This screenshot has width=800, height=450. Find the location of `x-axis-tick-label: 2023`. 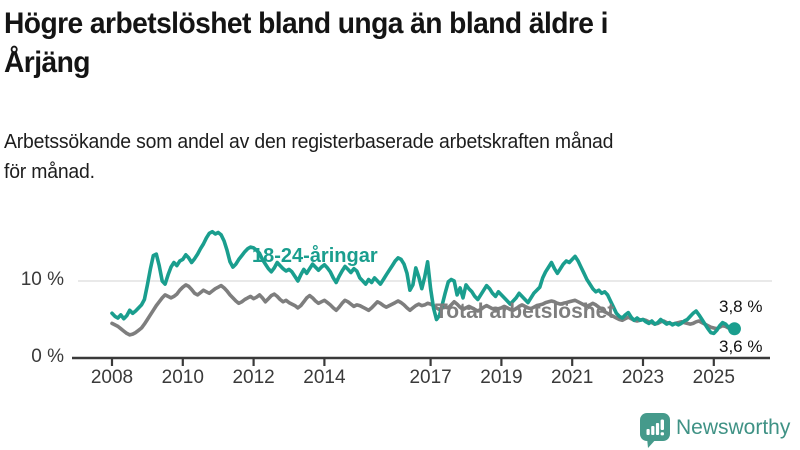

x-axis-tick-label: 2023 is located at coordinates (643, 377).